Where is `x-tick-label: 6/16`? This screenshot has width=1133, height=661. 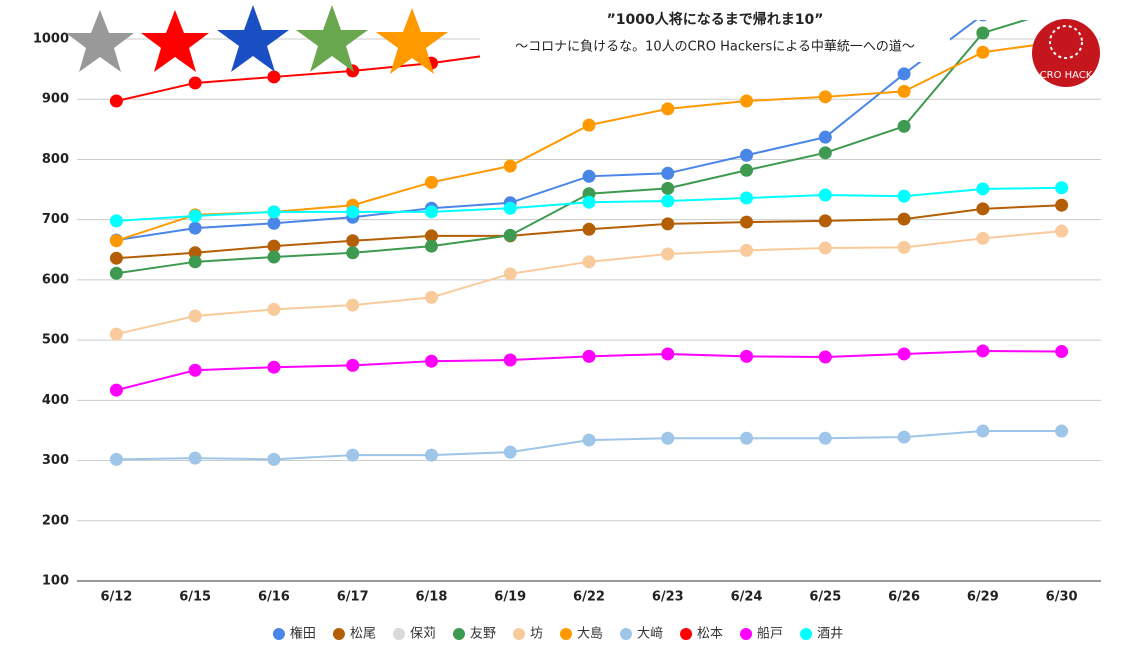
x-tick-label: 6/16 is located at coordinates (274, 597).